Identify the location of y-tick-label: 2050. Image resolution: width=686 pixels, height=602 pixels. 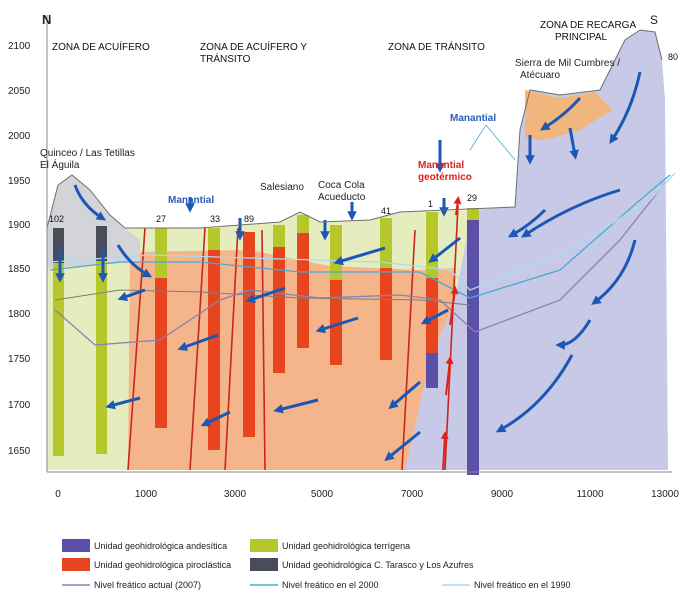
(19, 91).